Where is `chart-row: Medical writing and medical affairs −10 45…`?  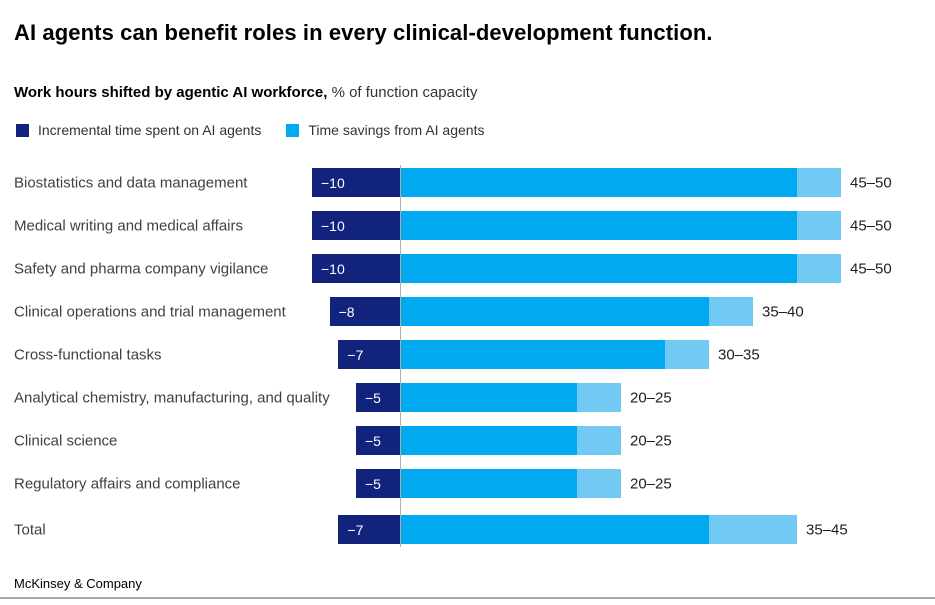 chart-row: Medical writing and medical affairs −10 45… is located at coordinates (467, 225).